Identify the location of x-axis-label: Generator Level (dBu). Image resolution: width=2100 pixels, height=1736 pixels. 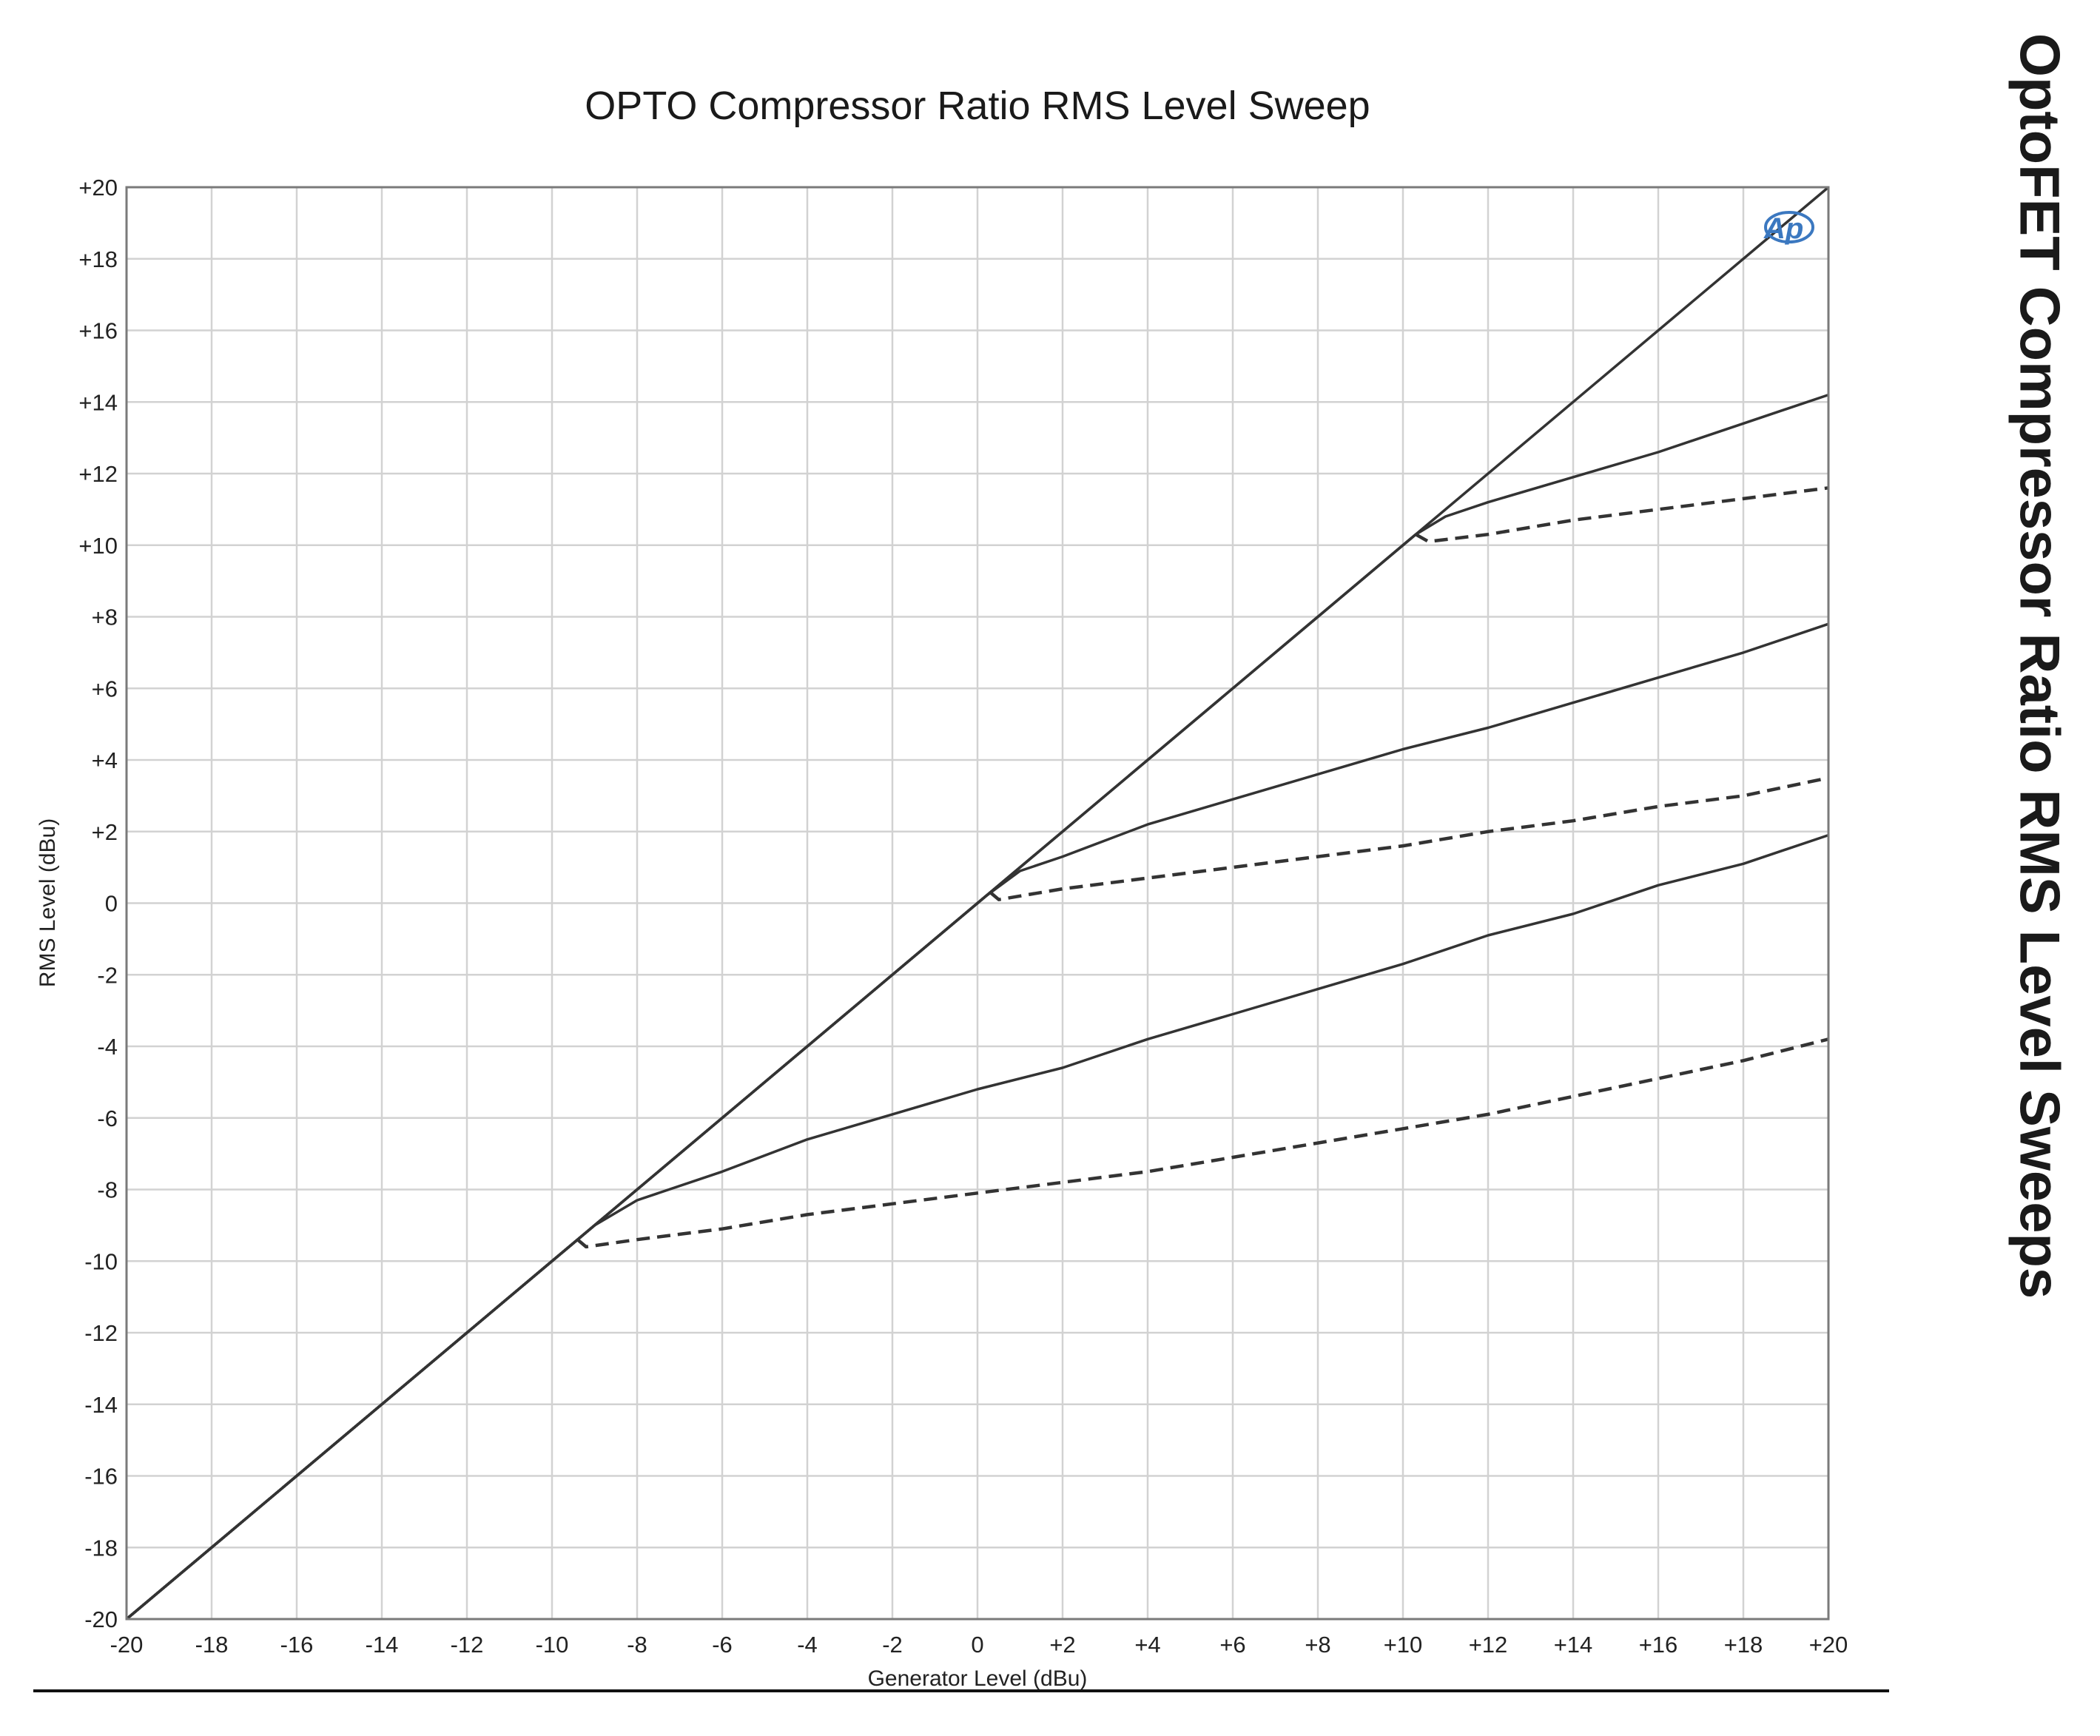
(978, 1678).